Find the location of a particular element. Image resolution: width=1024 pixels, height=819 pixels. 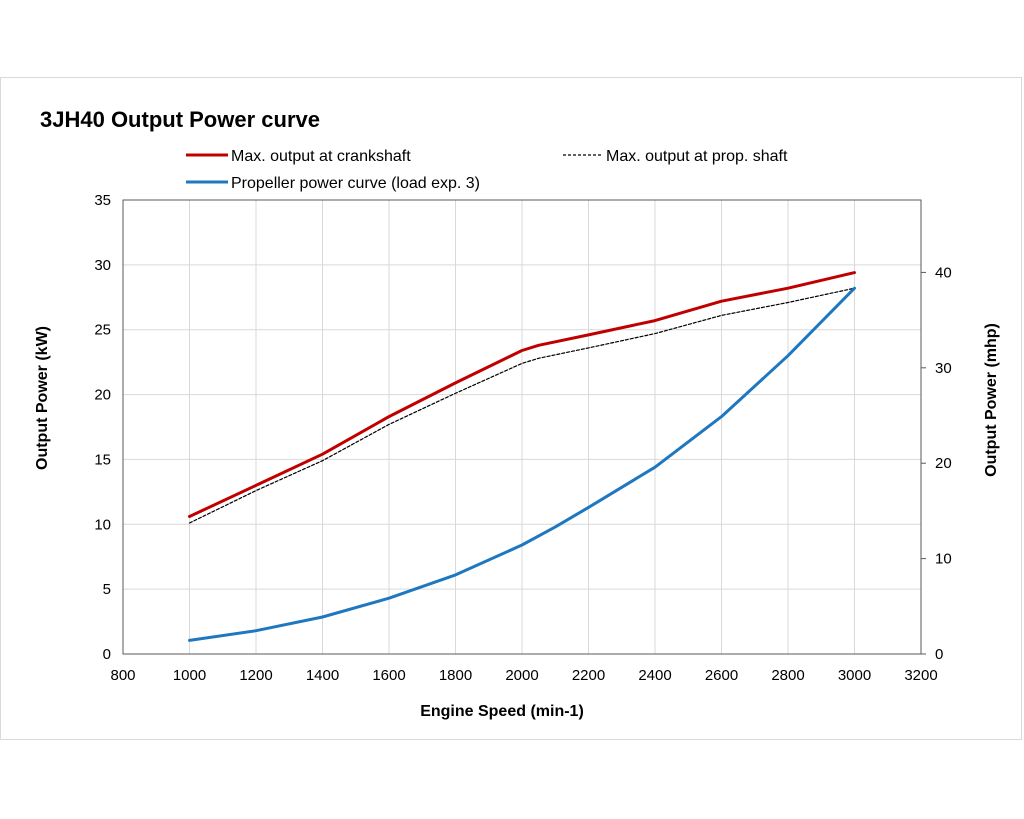

x-tick-label: 2200 is located at coordinates (588, 675).